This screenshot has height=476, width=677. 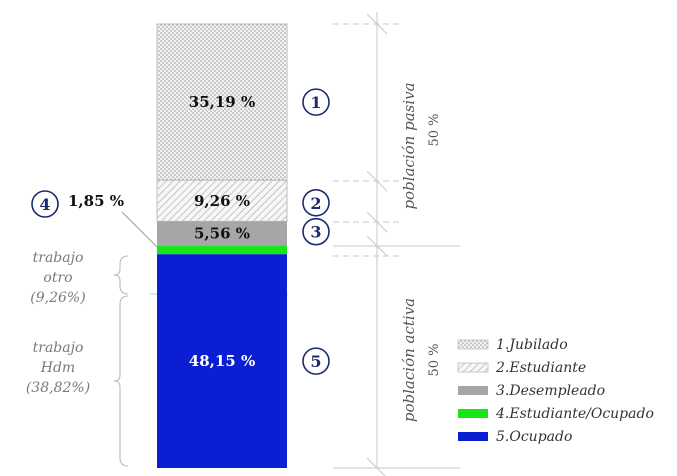 What do you see at coordinates (409, 360) in the screenshot?
I see `group-2-label: población activa` at bounding box center [409, 360].